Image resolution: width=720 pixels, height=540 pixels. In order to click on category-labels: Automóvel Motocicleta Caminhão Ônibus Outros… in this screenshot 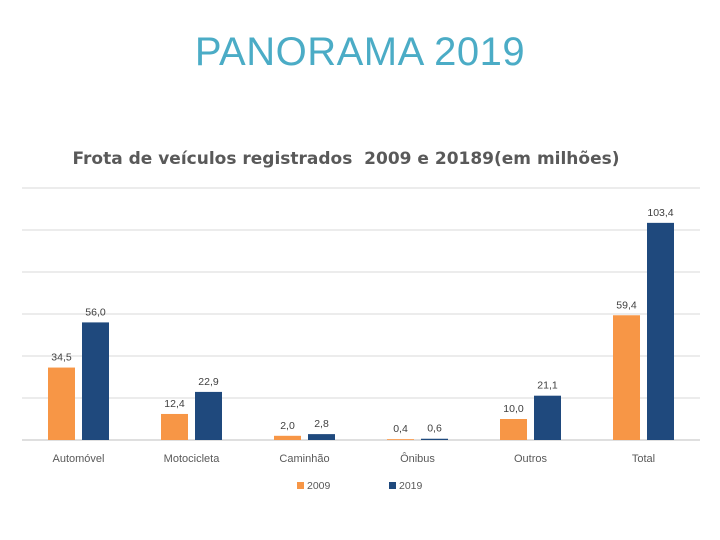, I will do `click(354, 458)`.